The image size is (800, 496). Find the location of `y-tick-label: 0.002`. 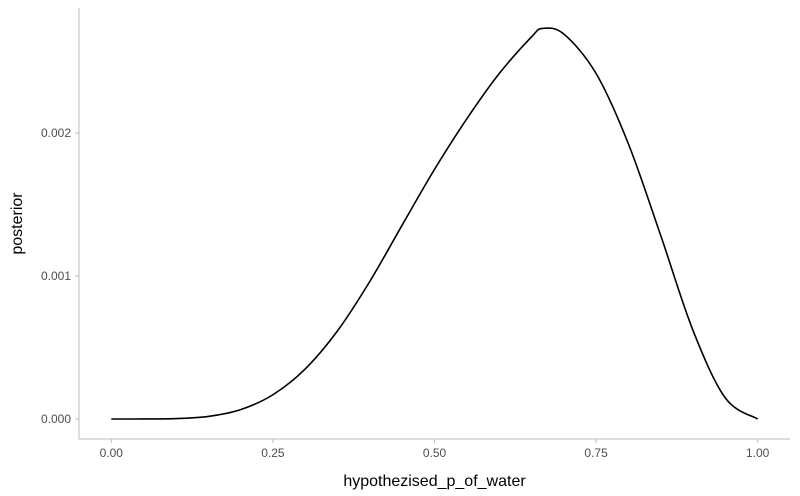

y-tick-label: 0.002 is located at coordinates (56, 133).